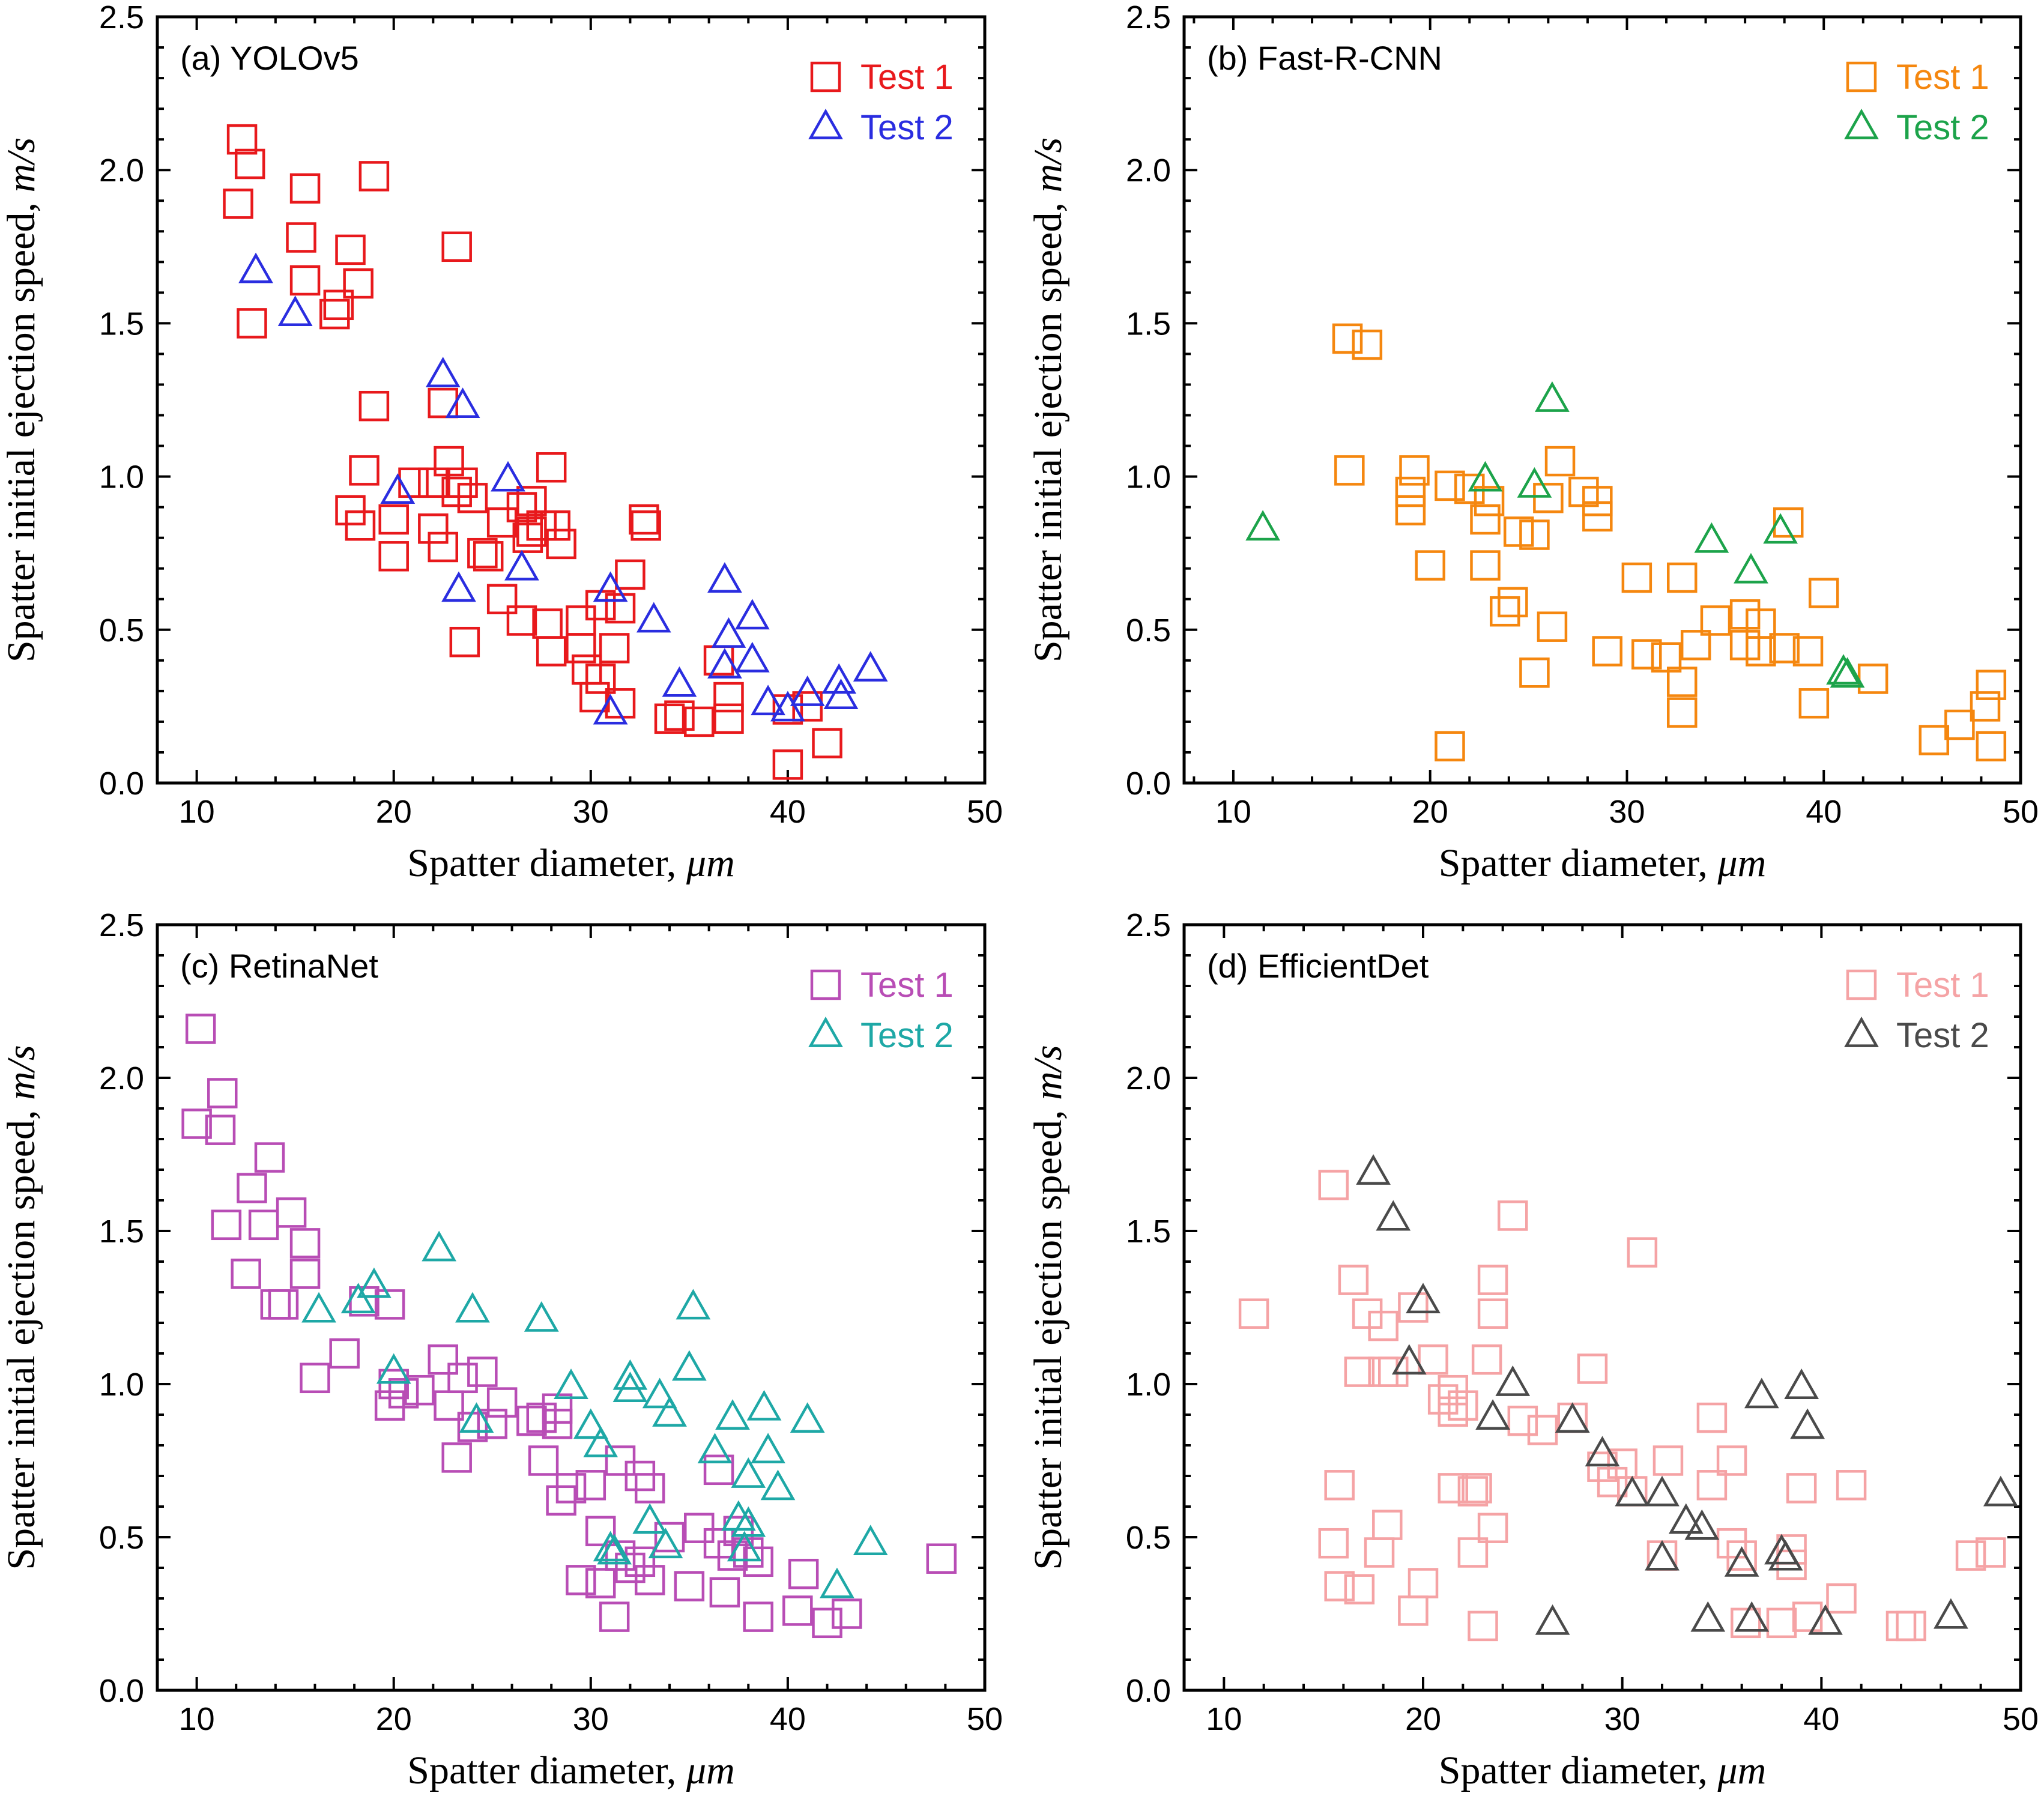  Describe the element at coordinates (1916, 1010) in the screenshot. I see `legend: Test 1 Test 2` at that location.